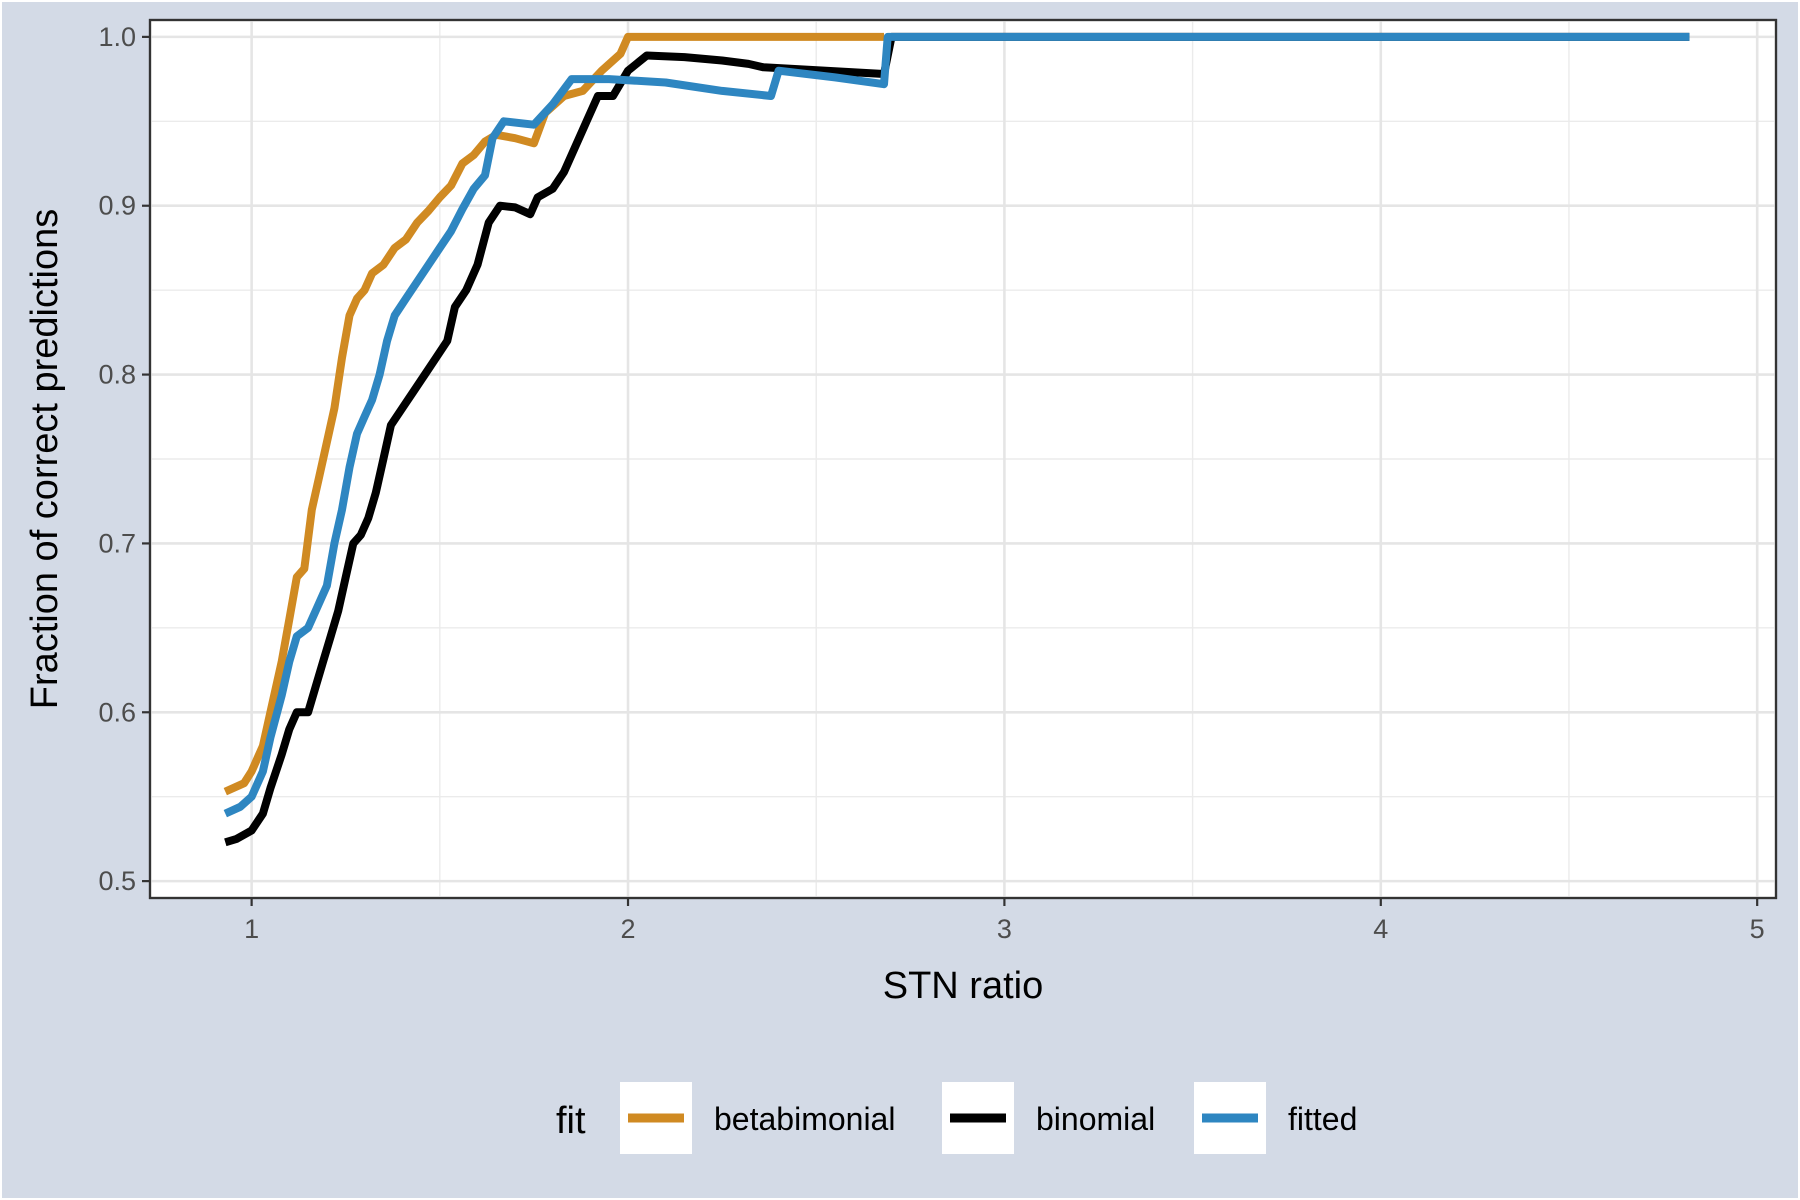 The width and height of the screenshot is (1800, 1200). Describe the element at coordinates (117, 206) in the screenshot. I see `y-tick-label: 0.9` at that location.